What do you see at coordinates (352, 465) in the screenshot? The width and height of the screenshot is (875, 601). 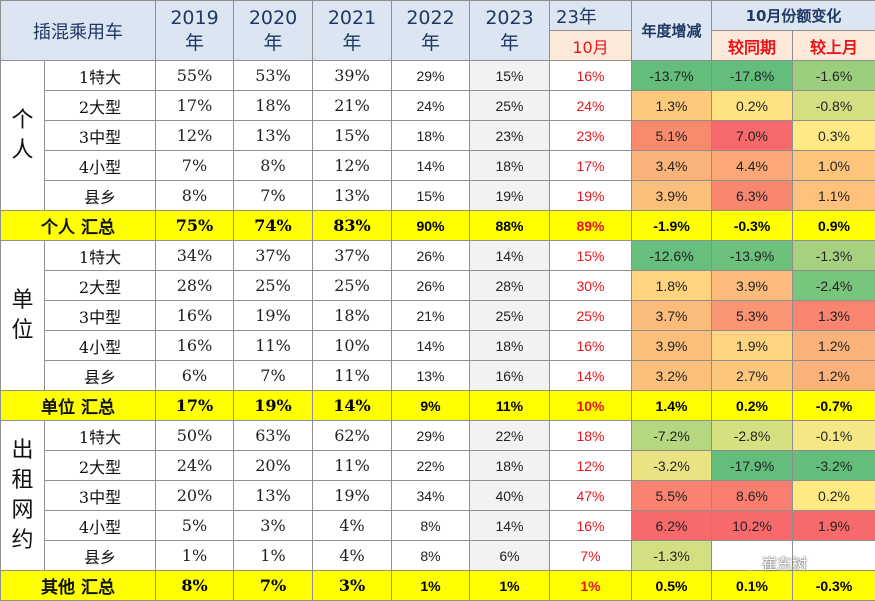 I see `value-2021: 11%` at bounding box center [352, 465].